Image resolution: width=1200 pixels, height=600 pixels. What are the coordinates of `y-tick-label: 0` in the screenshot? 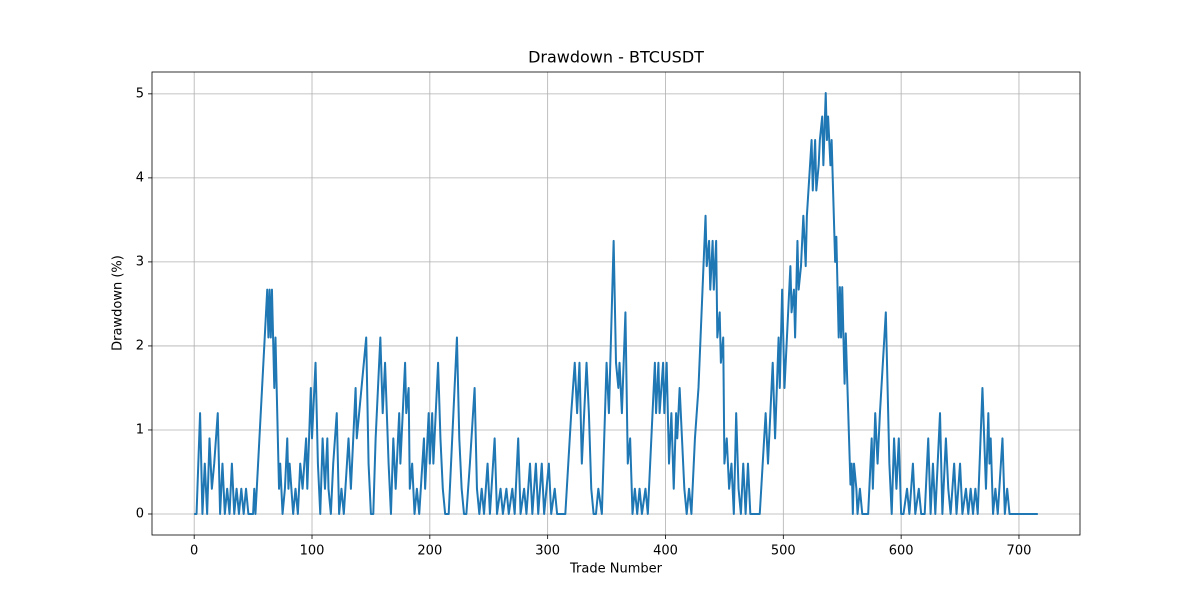 It's located at (140, 513).